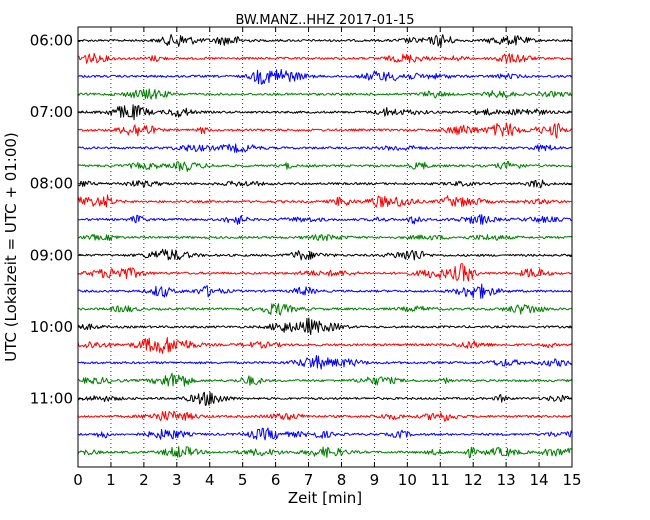  I want to click on x-tick-label: 15, so click(571, 480).